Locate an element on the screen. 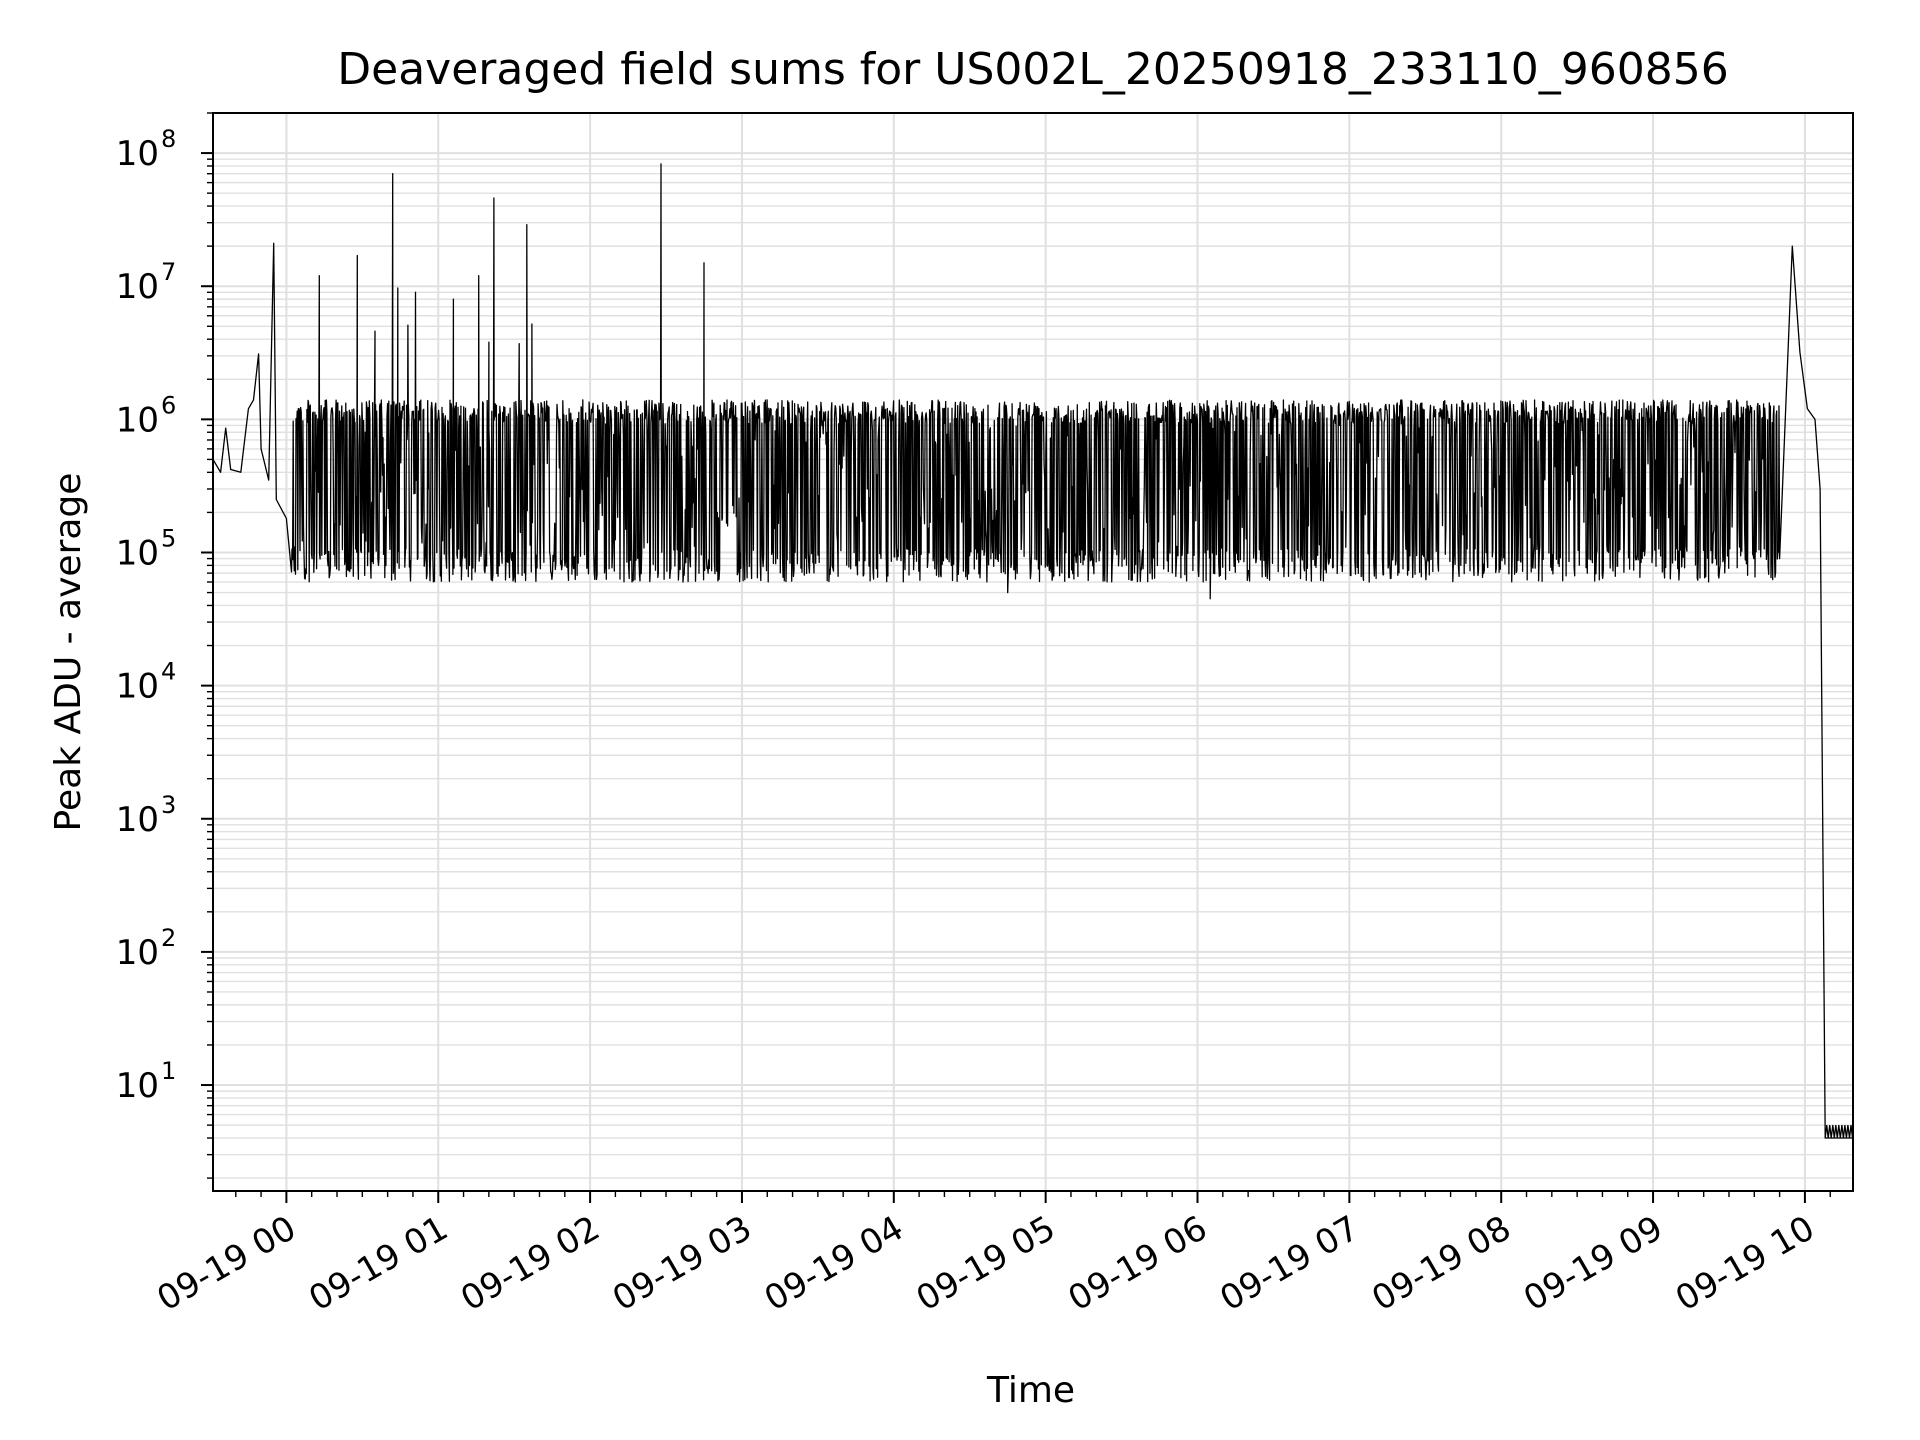 The width and height of the screenshot is (1920, 1440). y-tick-exponent: 2 is located at coordinates (168, 938).